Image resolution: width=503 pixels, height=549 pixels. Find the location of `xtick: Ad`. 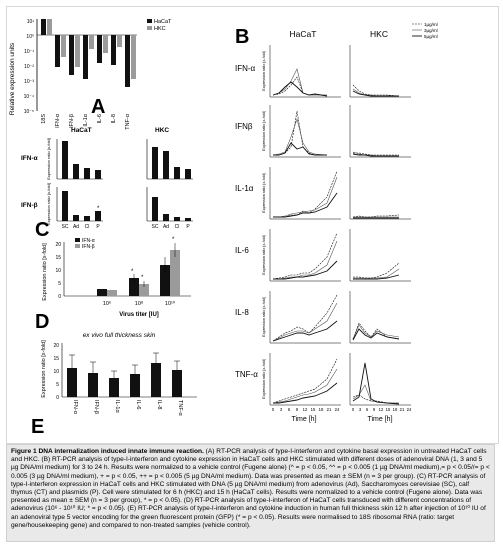

xtick: Ad is located at coordinates (166, 227).